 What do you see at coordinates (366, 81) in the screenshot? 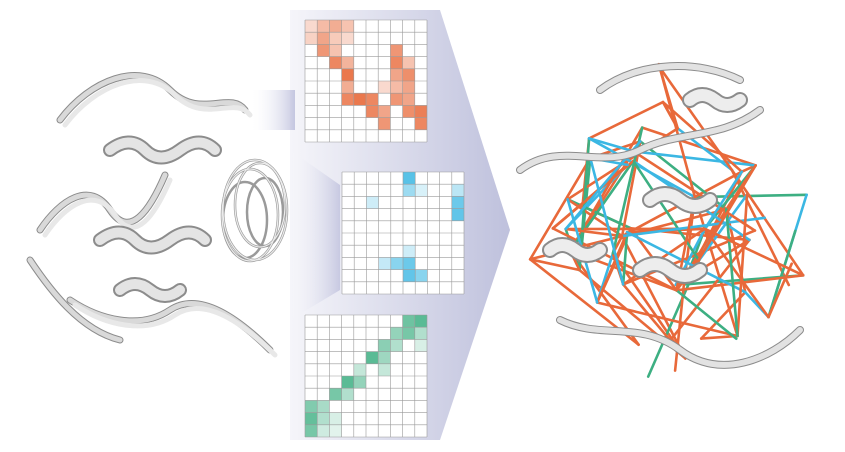
I see `orange-contact-map` at bounding box center [366, 81].